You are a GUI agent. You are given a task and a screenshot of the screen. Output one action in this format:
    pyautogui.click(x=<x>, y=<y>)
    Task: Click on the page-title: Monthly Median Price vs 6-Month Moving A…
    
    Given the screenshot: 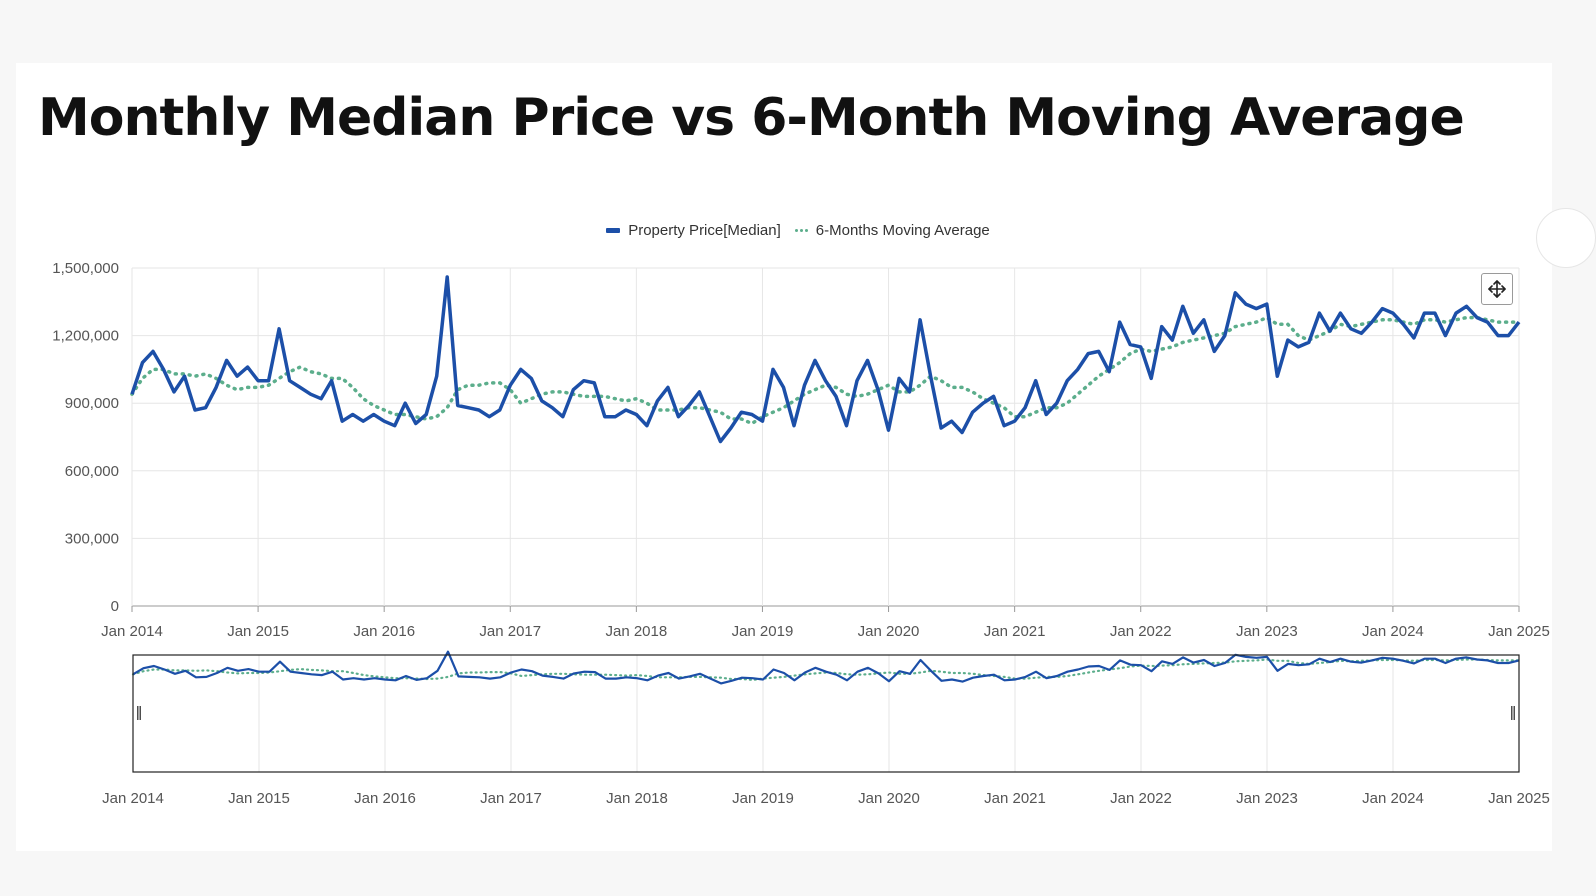 What is the action you would take?
    pyautogui.click(x=751, y=118)
    